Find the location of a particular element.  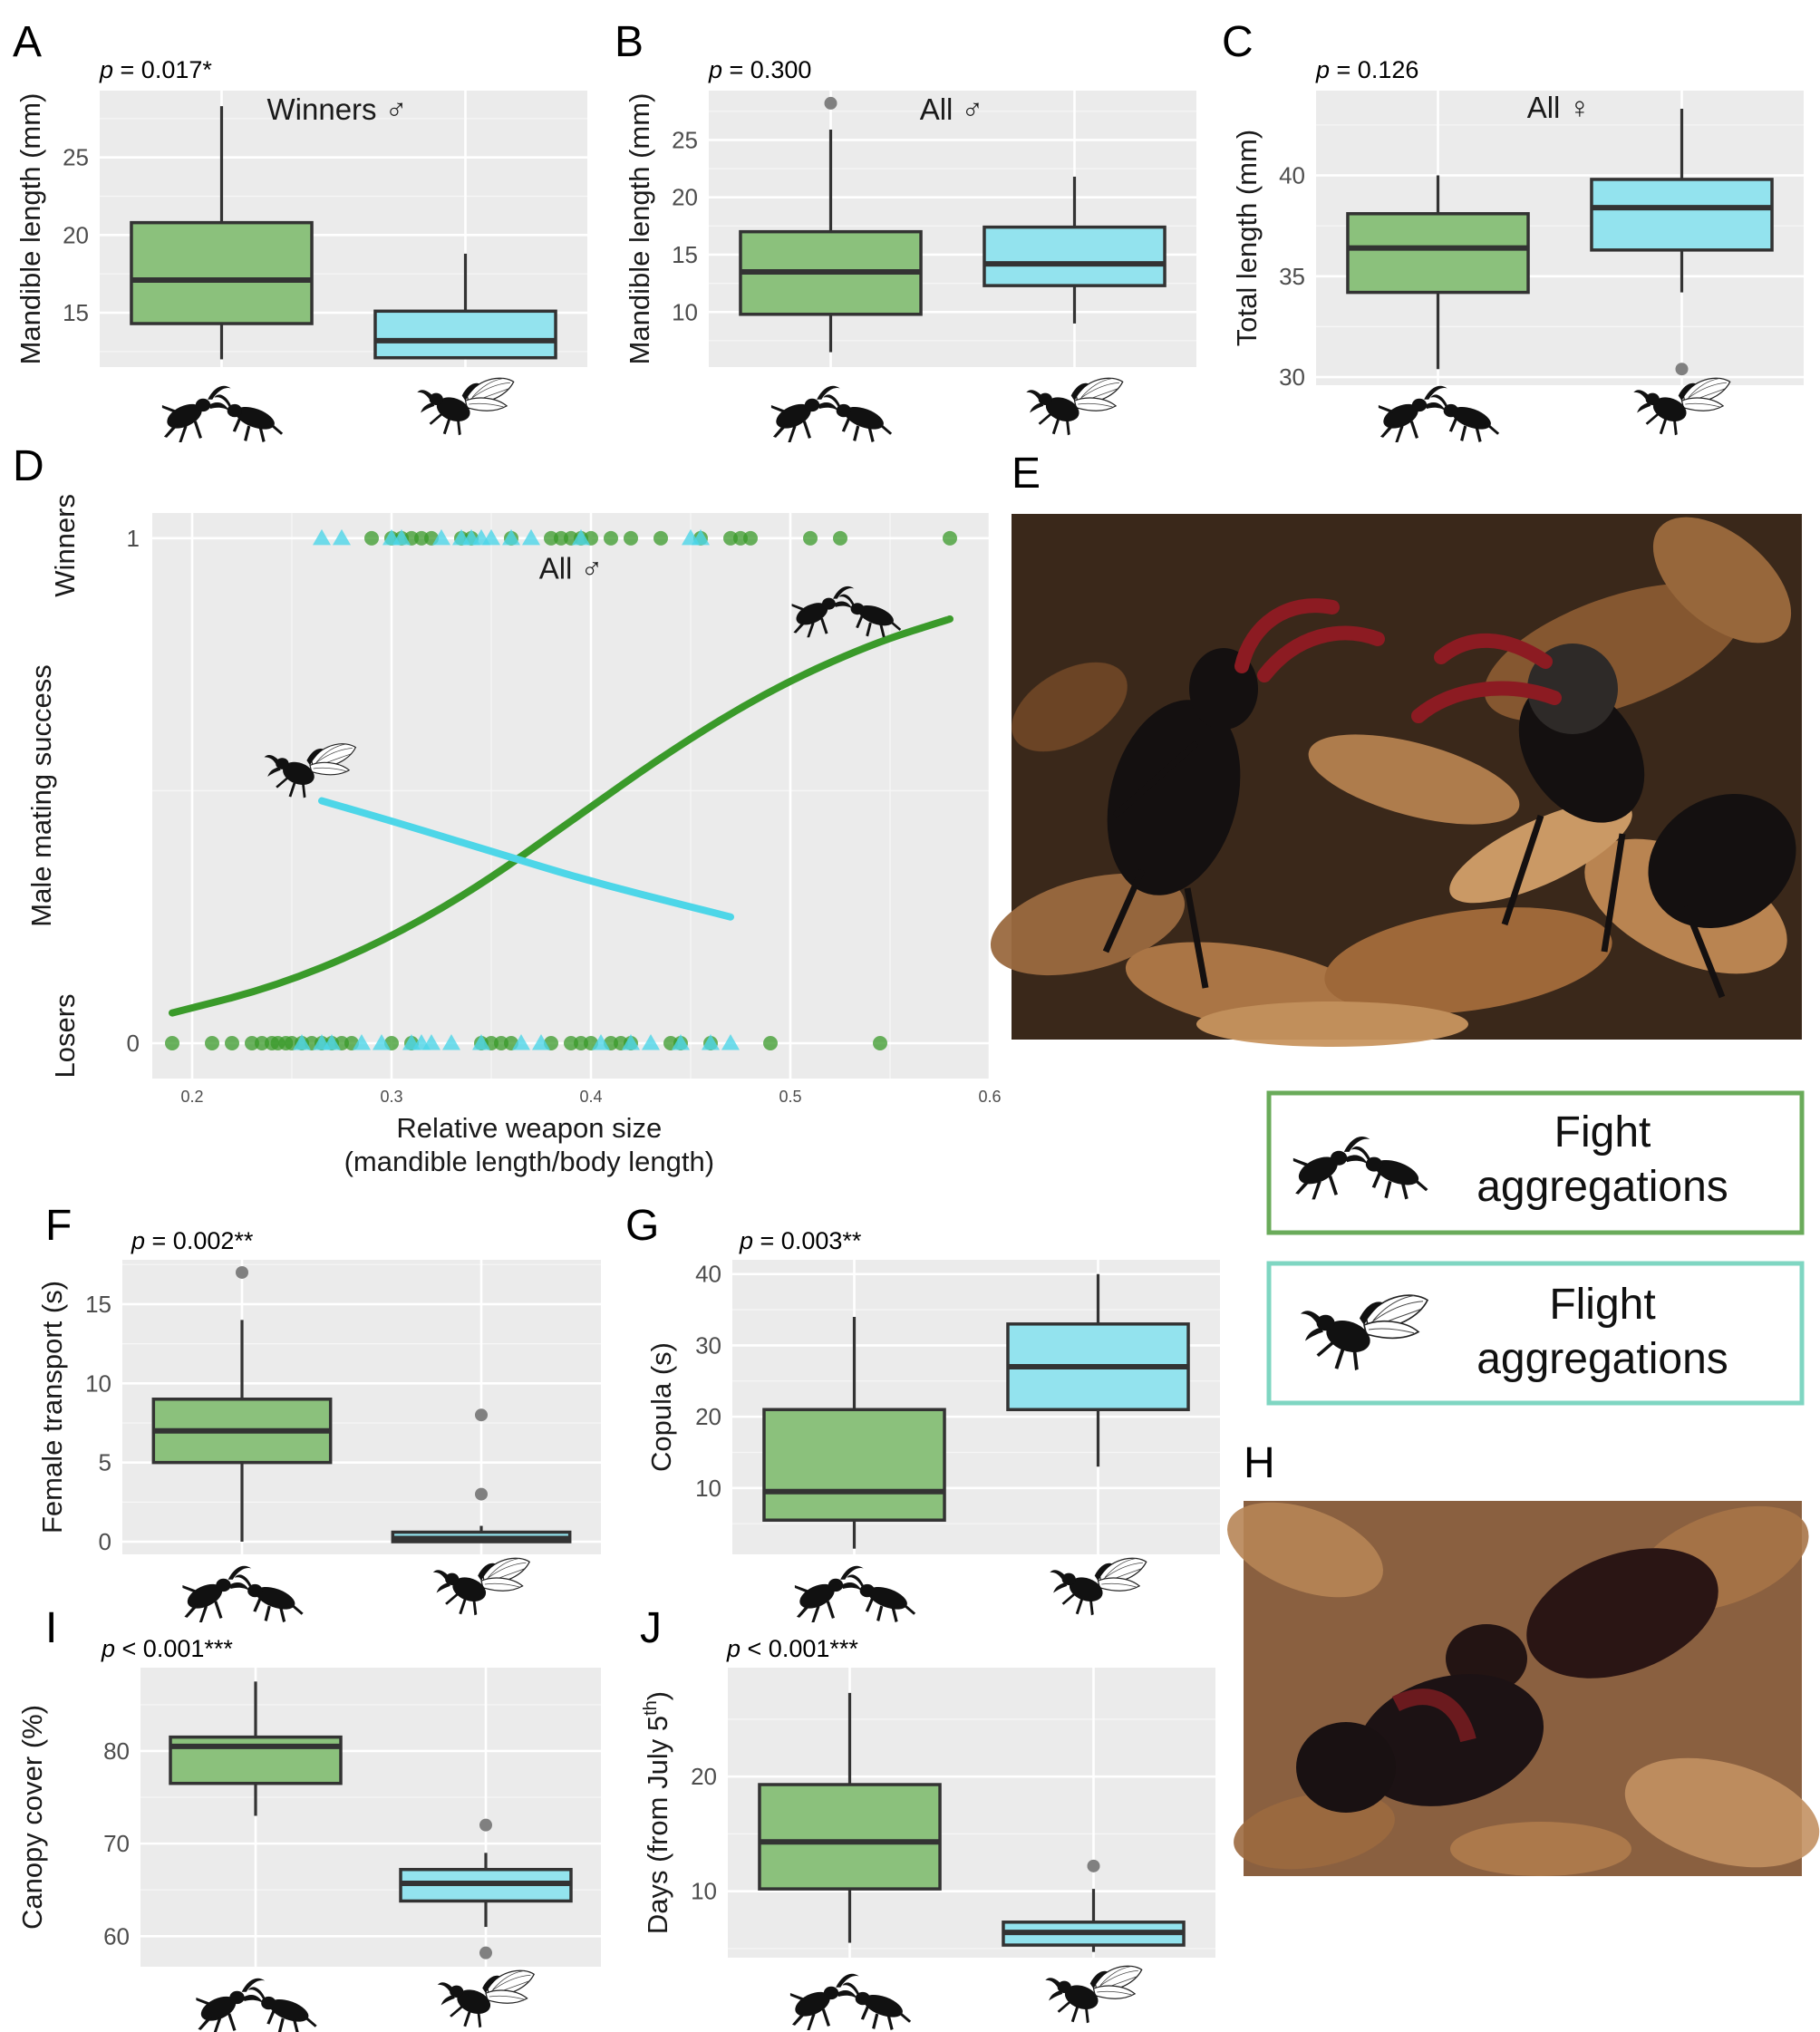

y-tick-label: 40 is located at coordinates (1292, 175).